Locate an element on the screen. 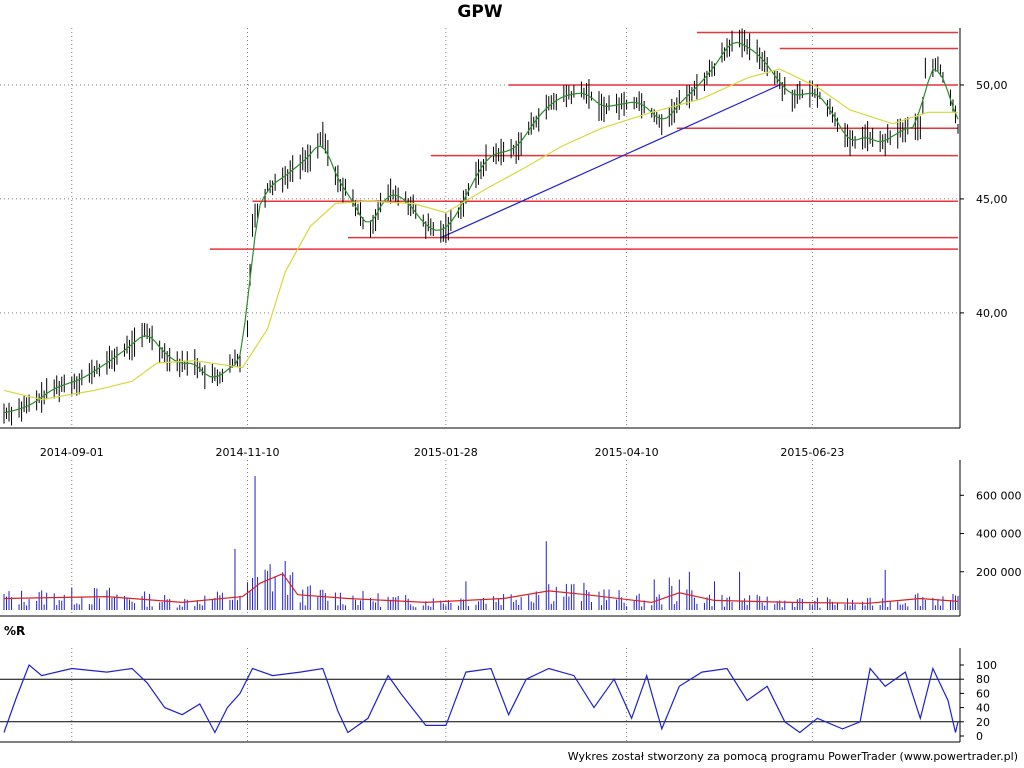  volume-y-tick-label: 200 000 is located at coordinates (999, 572).